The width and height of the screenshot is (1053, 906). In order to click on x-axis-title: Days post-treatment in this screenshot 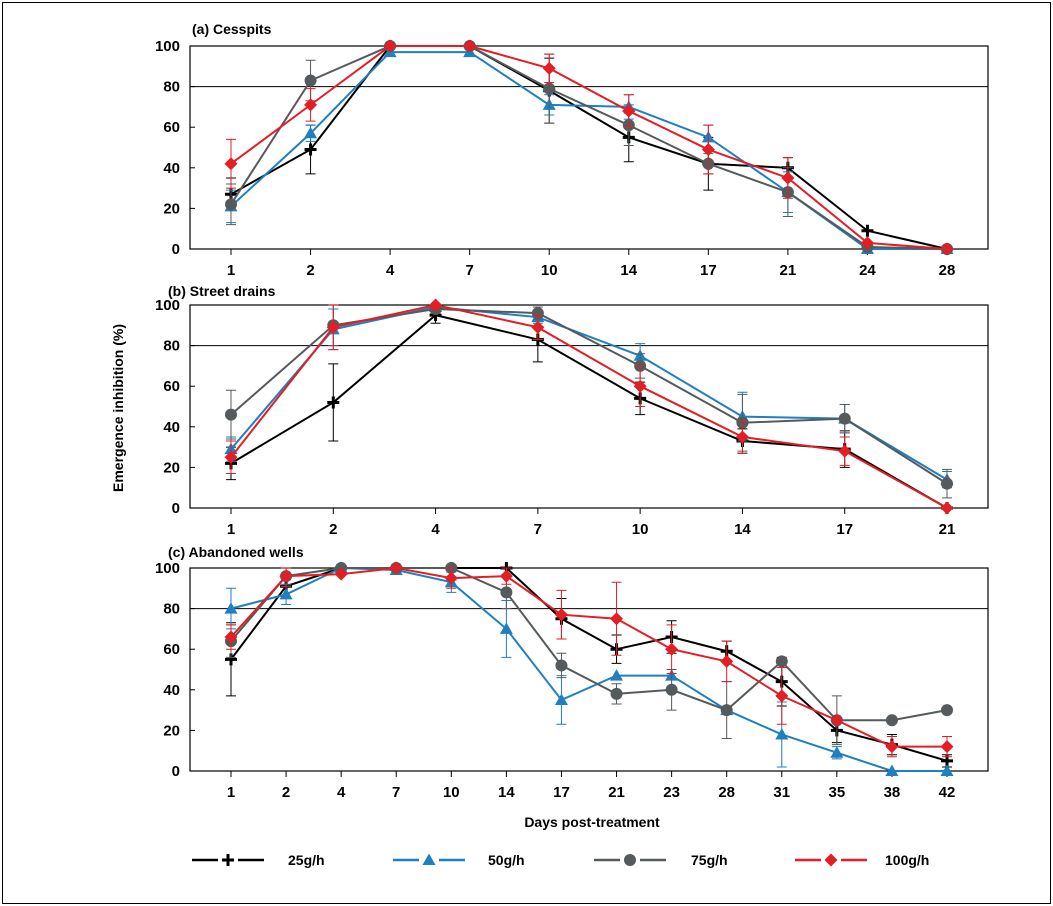, I will do `click(592, 822)`.